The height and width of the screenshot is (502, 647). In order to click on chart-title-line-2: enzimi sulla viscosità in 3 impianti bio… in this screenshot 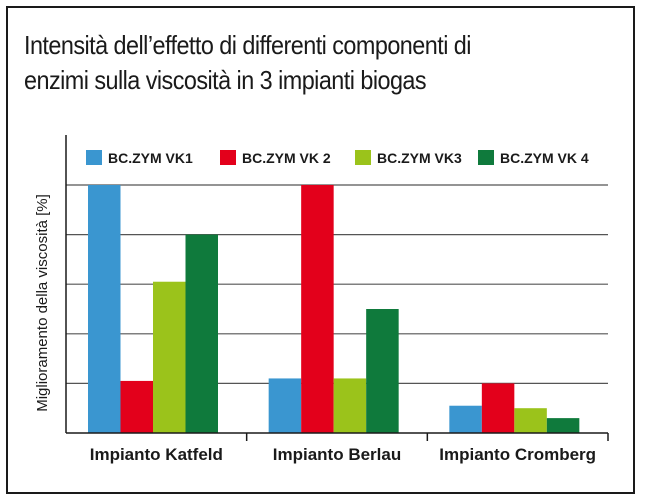, I will do `click(225, 80)`.